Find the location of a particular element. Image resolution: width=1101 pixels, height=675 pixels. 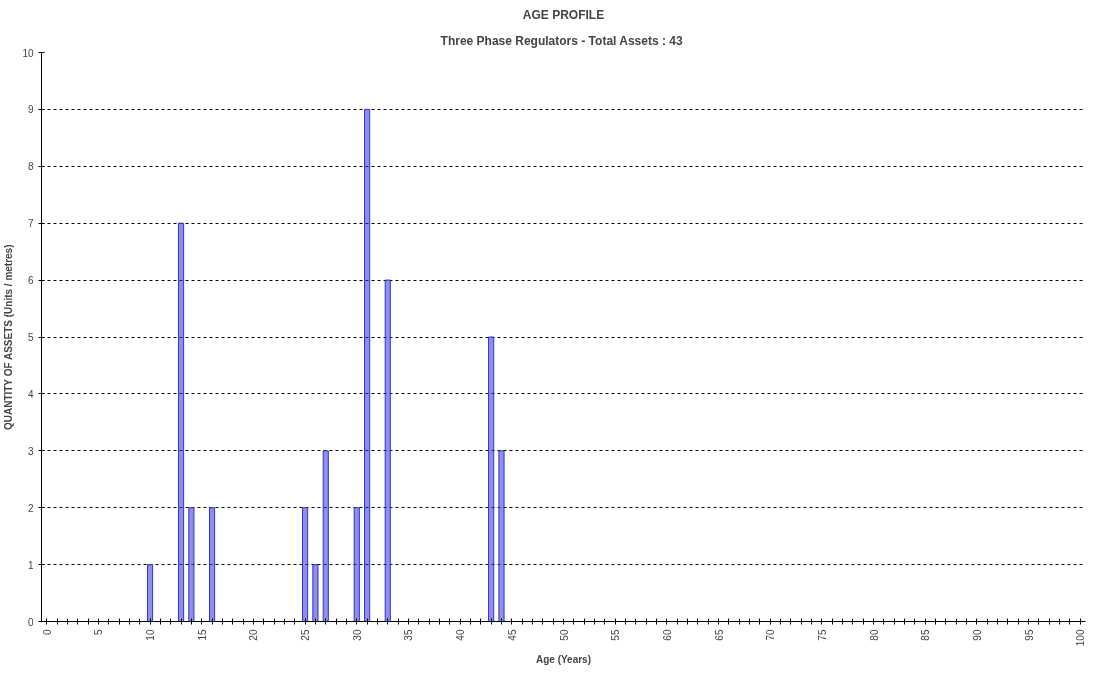

x-tick-label: 30 is located at coordinates (357, 635).